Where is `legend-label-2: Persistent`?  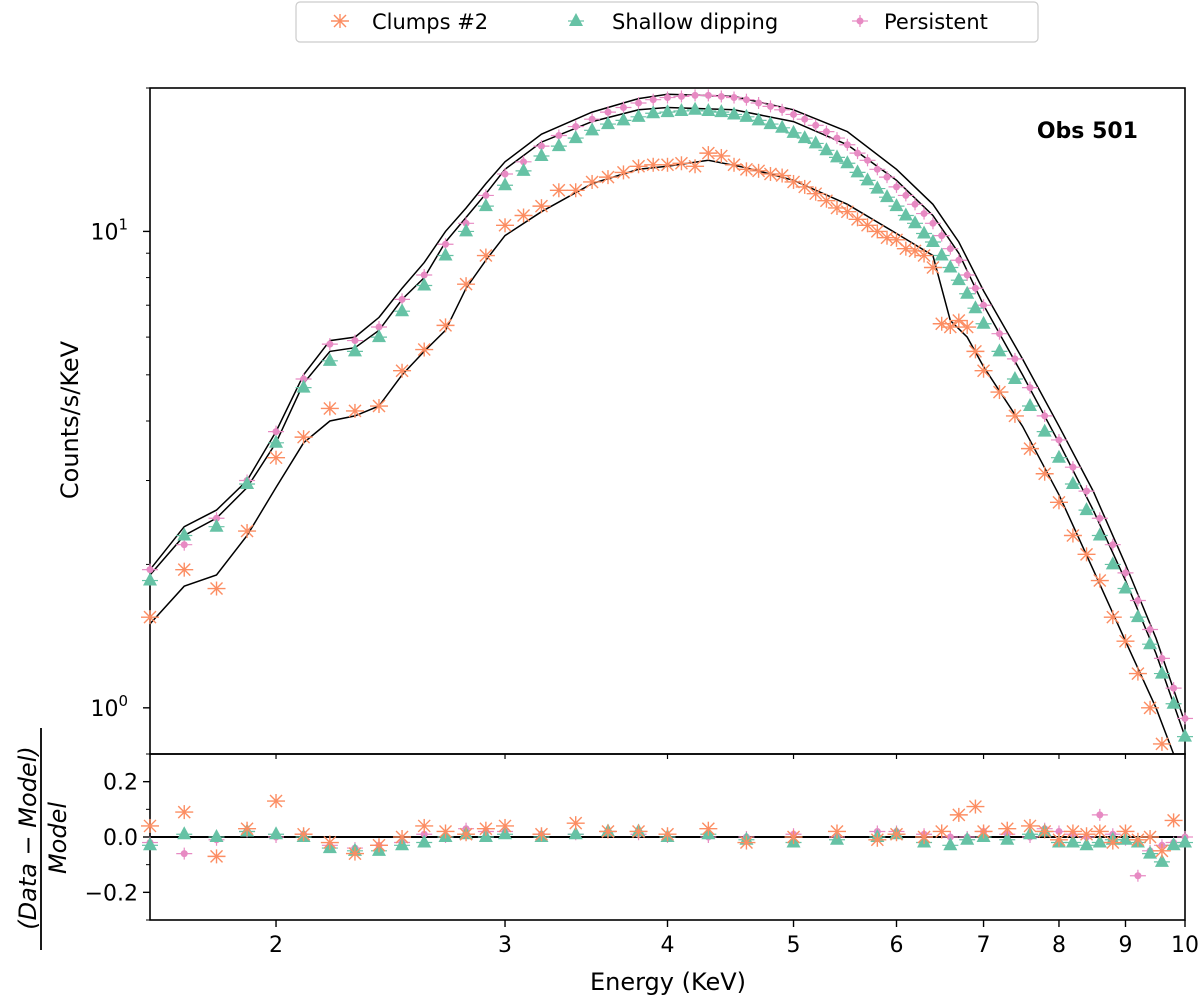
legend-label-2: Persistent is located at coordinates (936, 22).